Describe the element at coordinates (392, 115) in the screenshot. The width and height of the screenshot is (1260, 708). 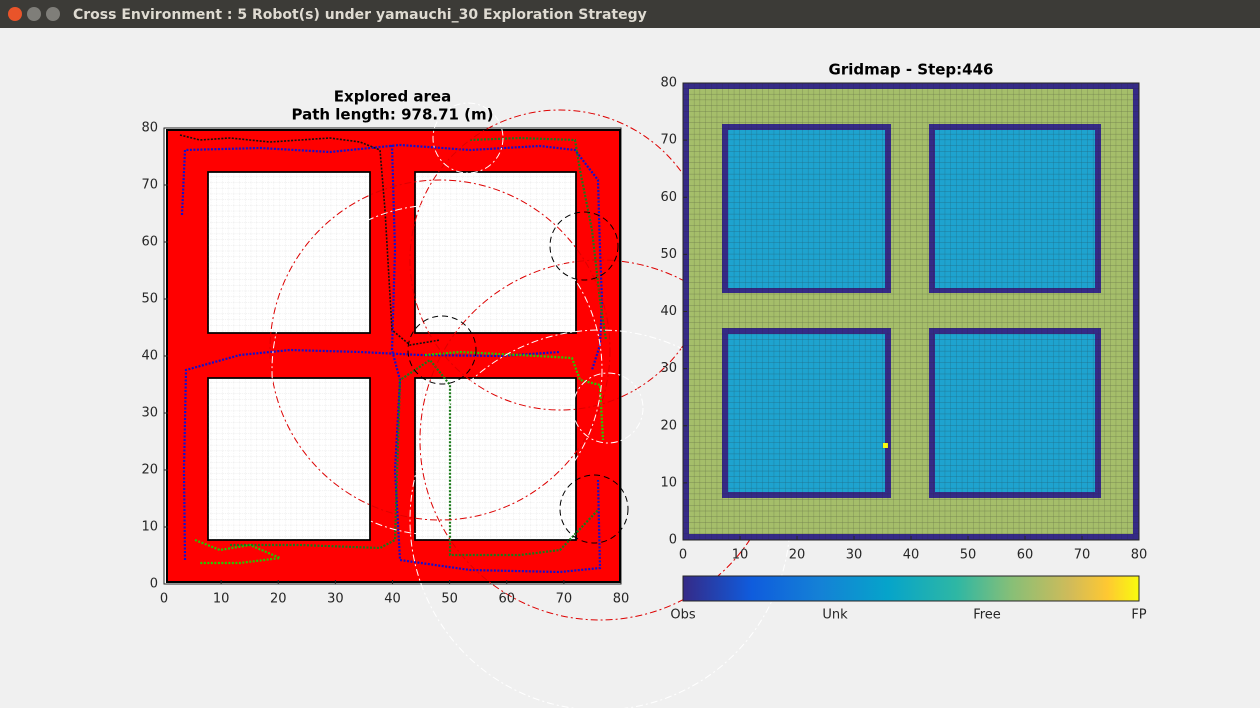
I see `chart-subtitle: Path length: 978.71 (m)` at that location.